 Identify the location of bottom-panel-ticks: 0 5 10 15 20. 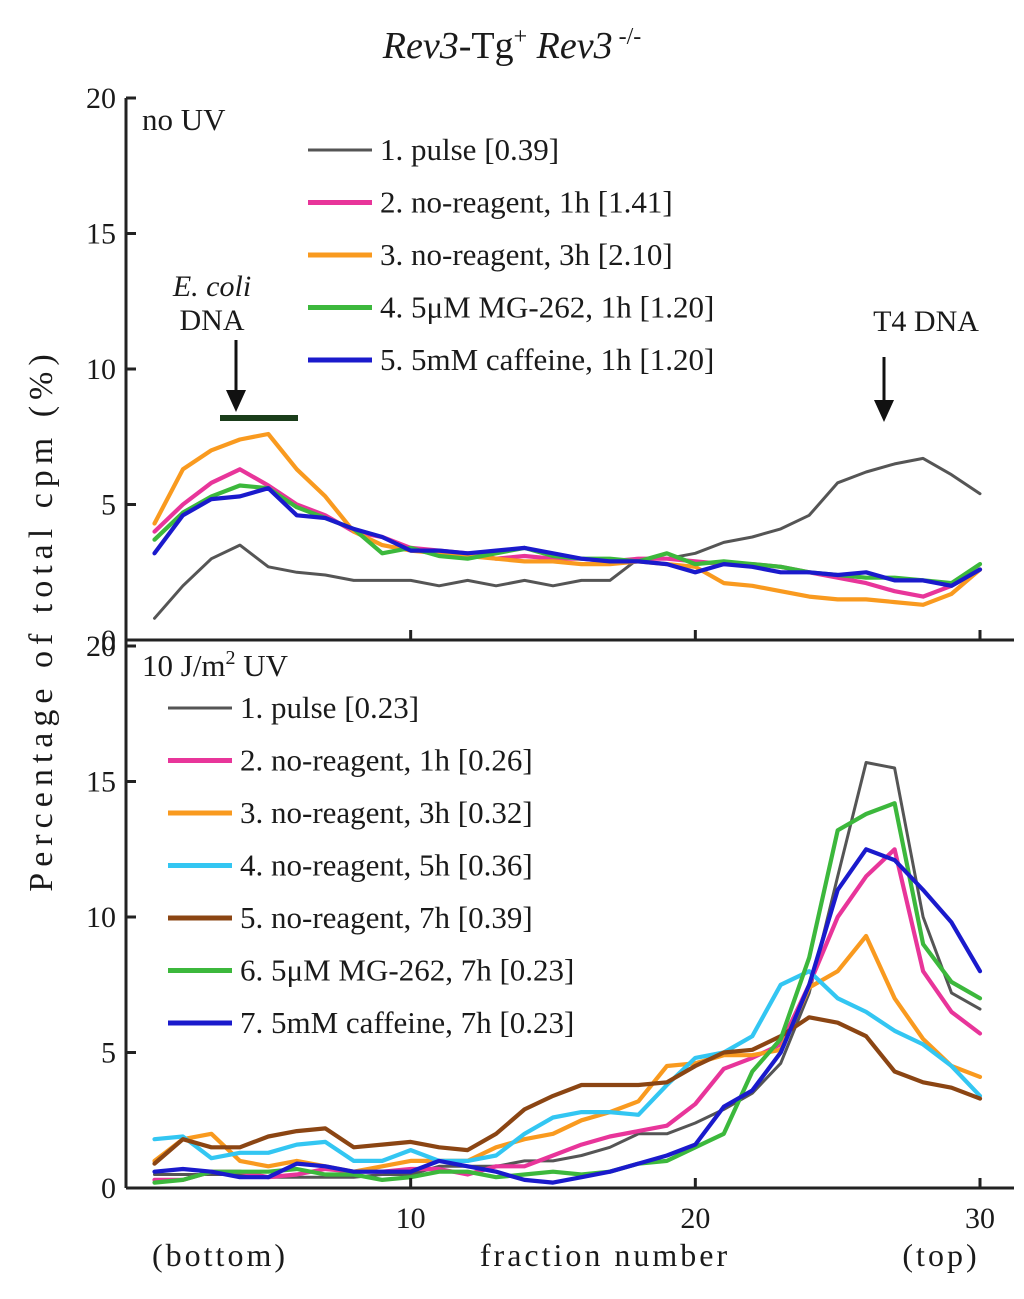
(111, 917).